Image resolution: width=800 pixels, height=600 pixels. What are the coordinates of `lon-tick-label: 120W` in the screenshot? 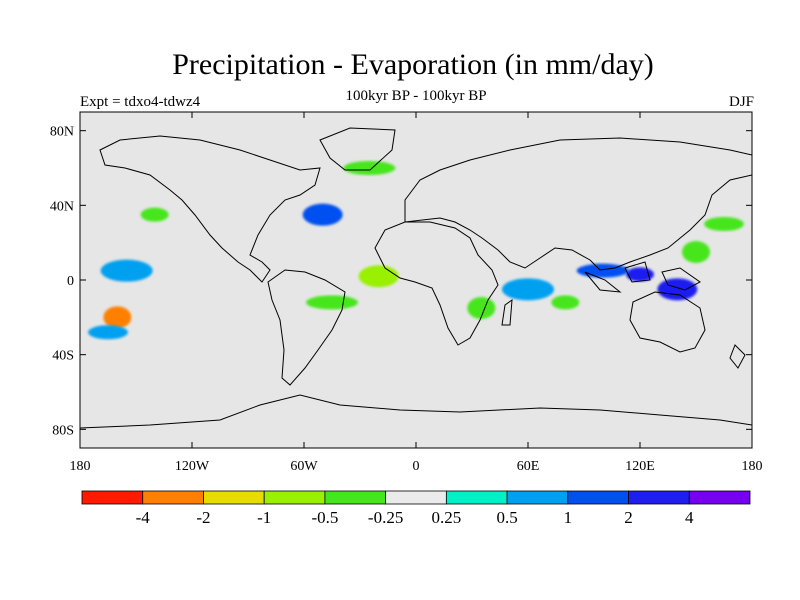 It's located at (192, 466).